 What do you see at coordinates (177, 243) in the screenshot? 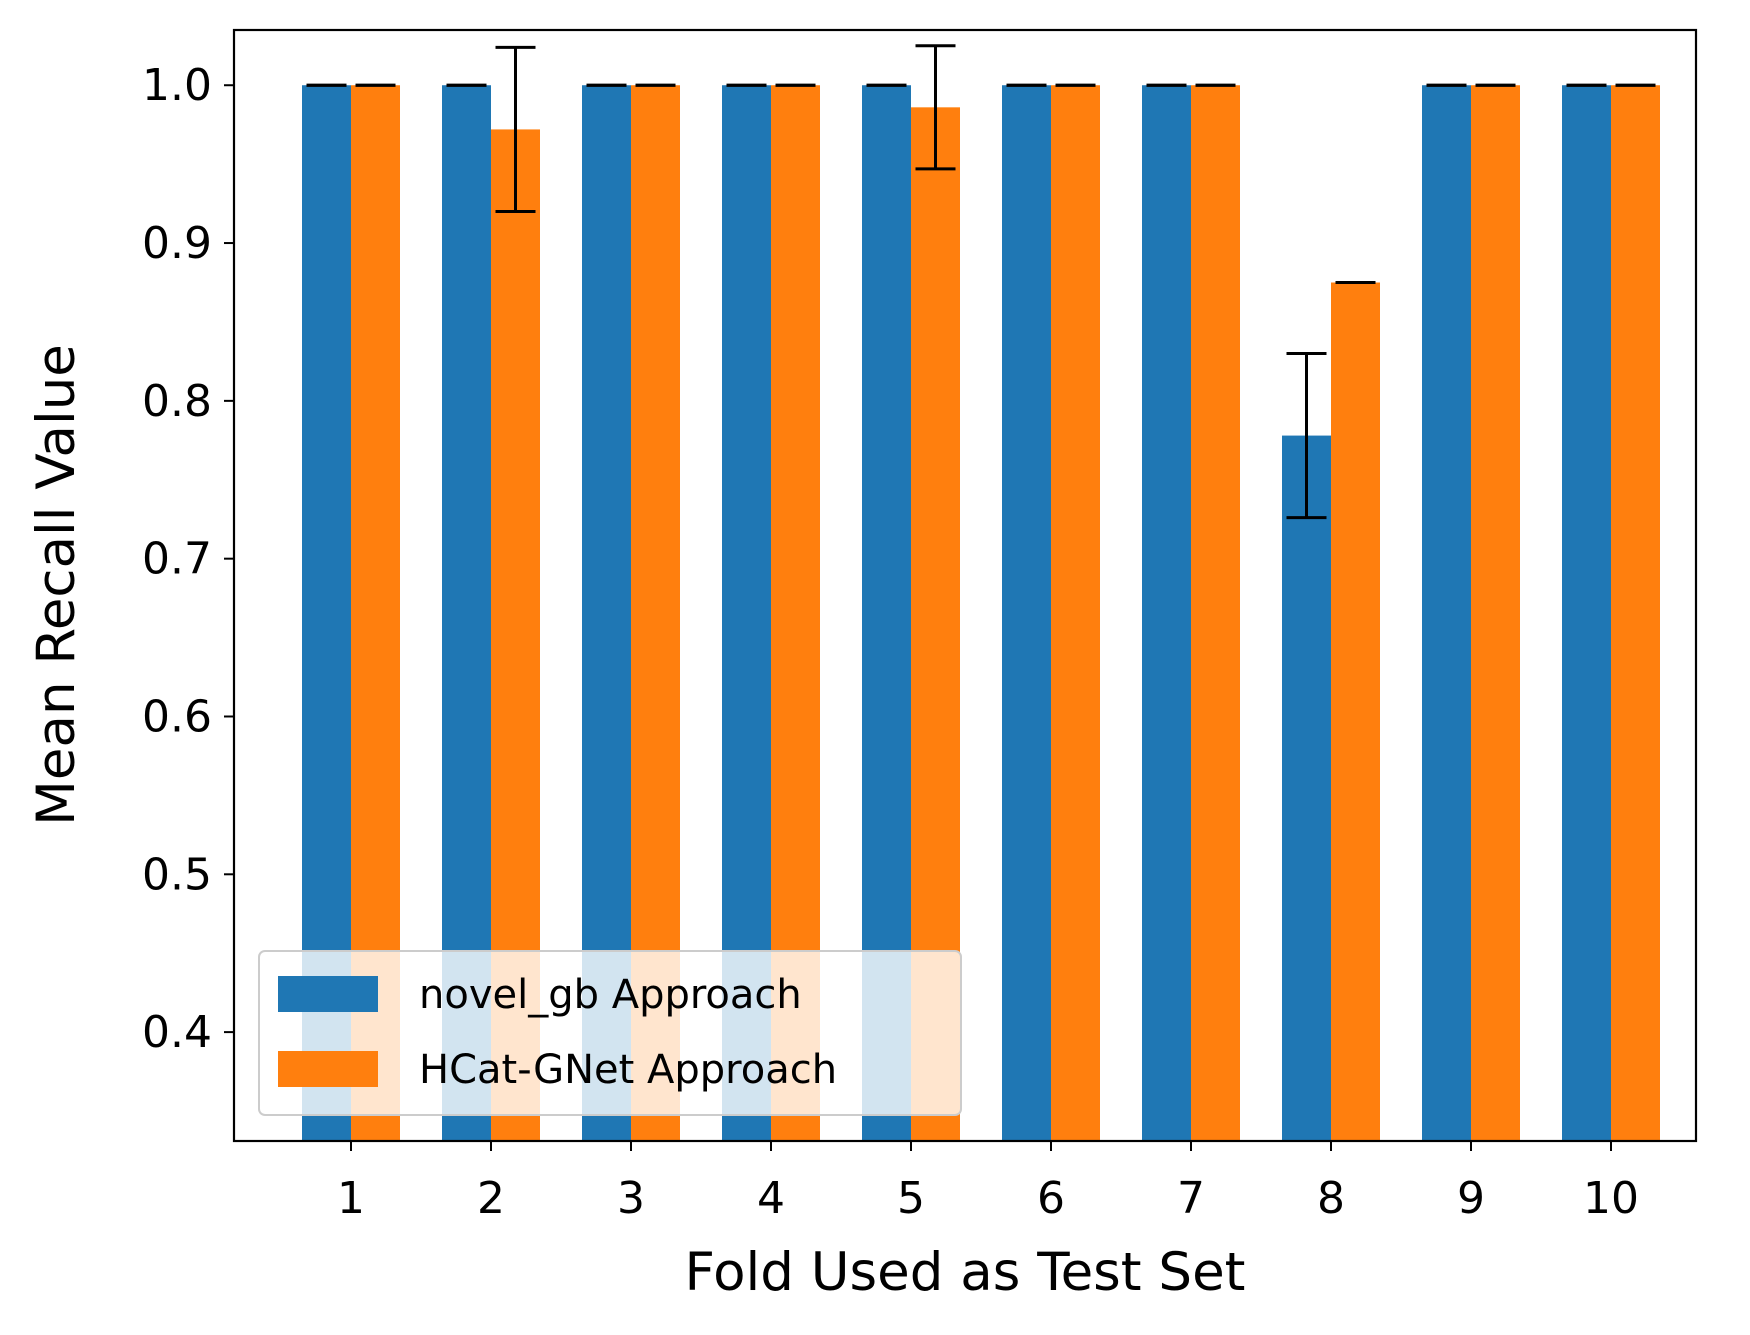
I see `y-tick-label: 0.9` at bounding box center [177, 243].